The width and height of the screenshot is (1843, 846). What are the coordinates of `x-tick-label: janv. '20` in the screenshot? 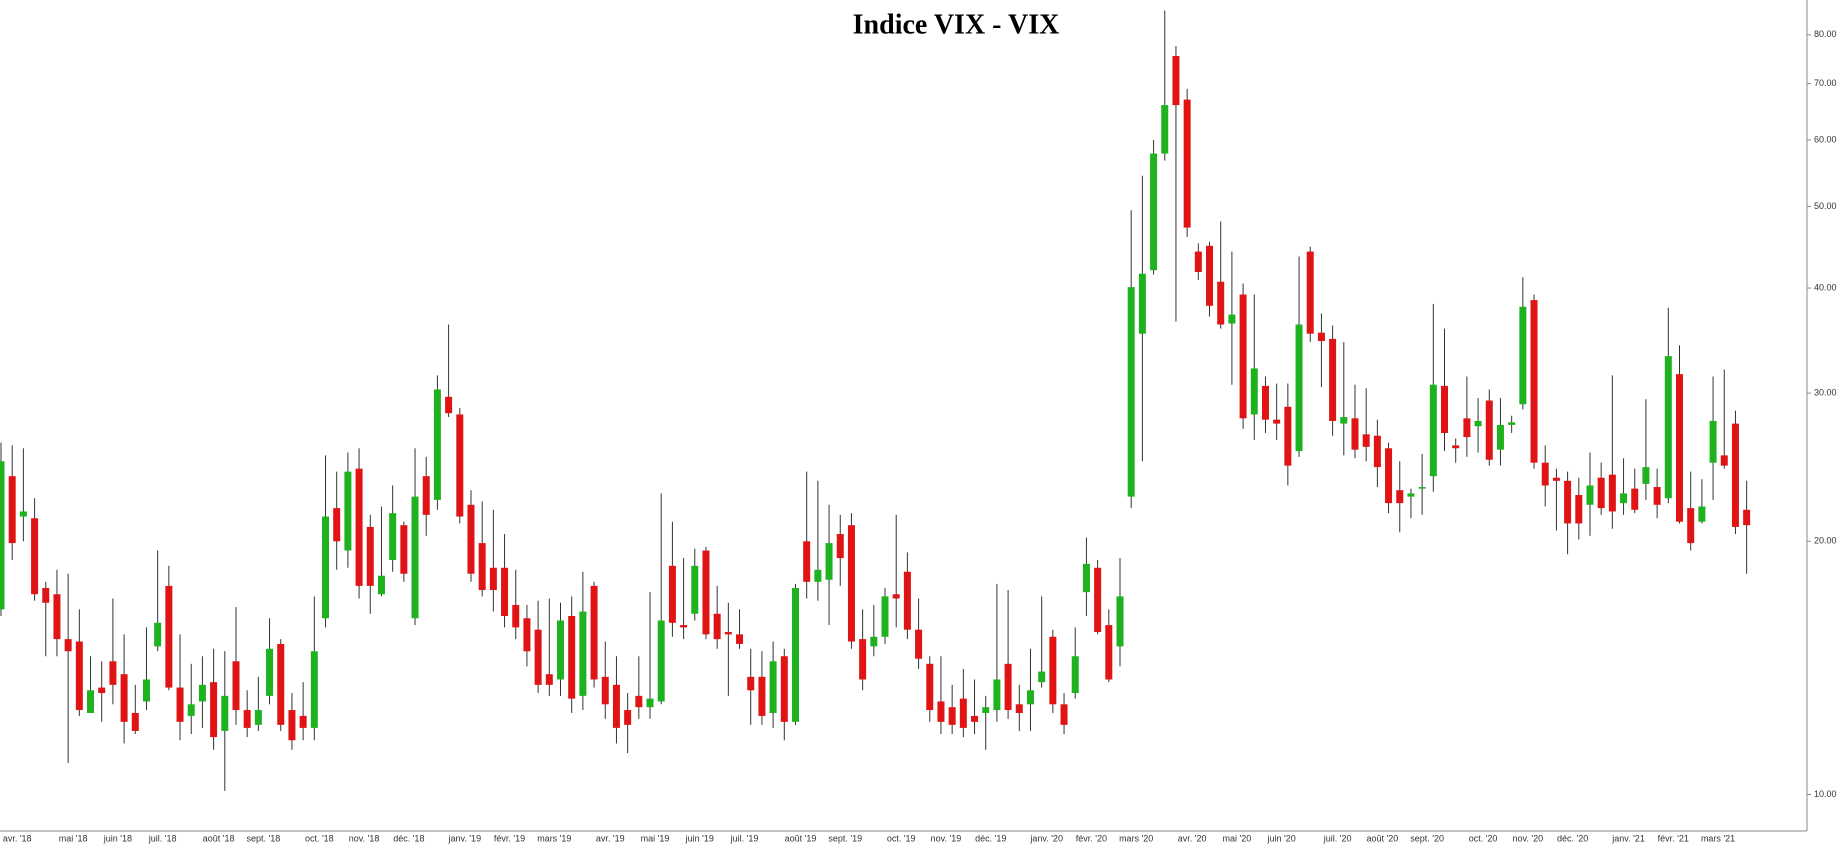 It's located at (1046, 838).